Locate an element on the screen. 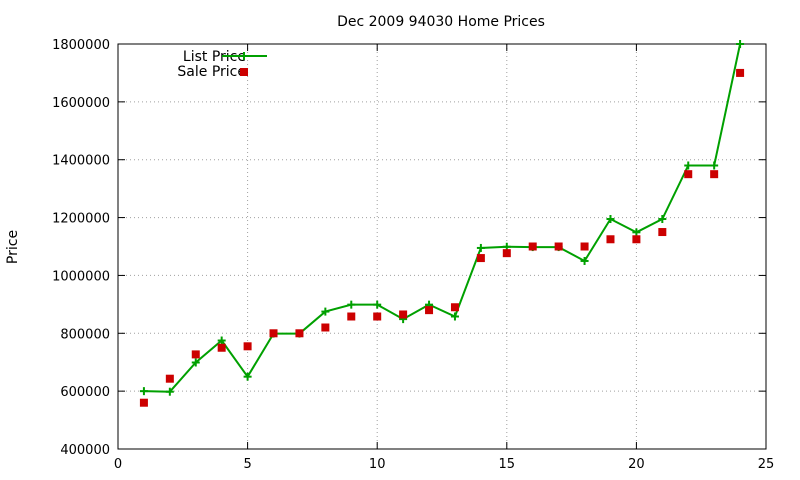 The width and height of the screenshot is (800, 480). x-tick-label: 10 is located at coordinates (377, 464).